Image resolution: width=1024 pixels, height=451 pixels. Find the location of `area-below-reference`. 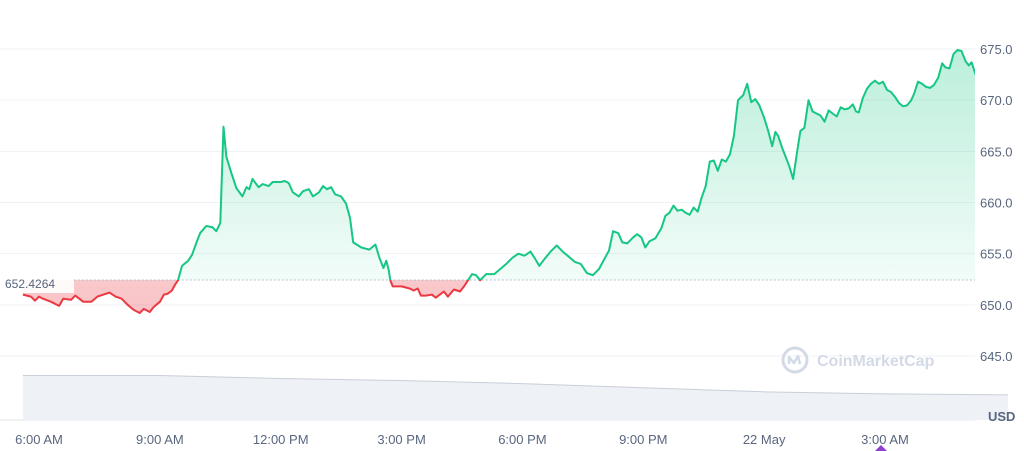

area-below-reference is located at coordinates (251, 296).